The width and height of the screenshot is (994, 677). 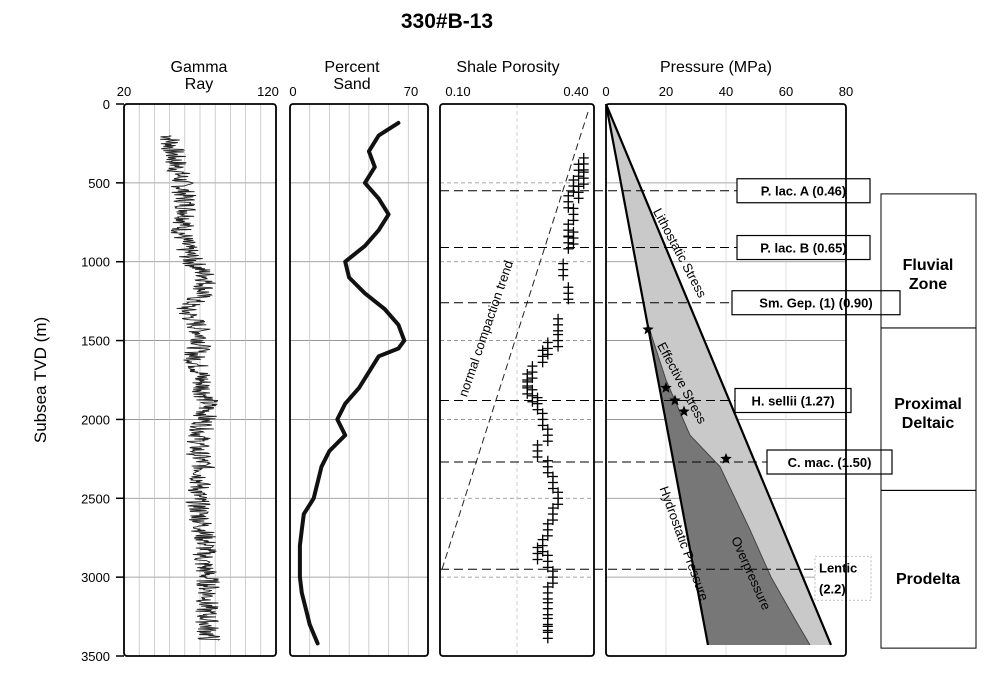 I want to click on gamma-title-1: Gamma, so click(x=199, y=67).